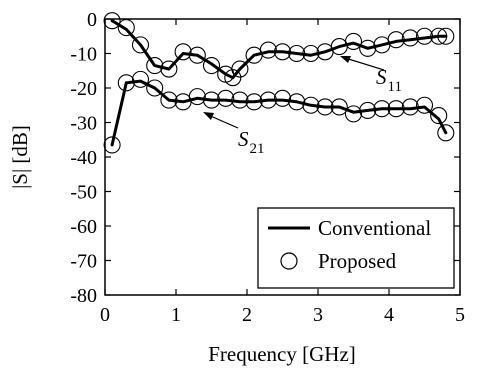 The height and width of the screenshot is (369, 478). I want to click on annotation-arrowhead-s21, so click(208, 116).